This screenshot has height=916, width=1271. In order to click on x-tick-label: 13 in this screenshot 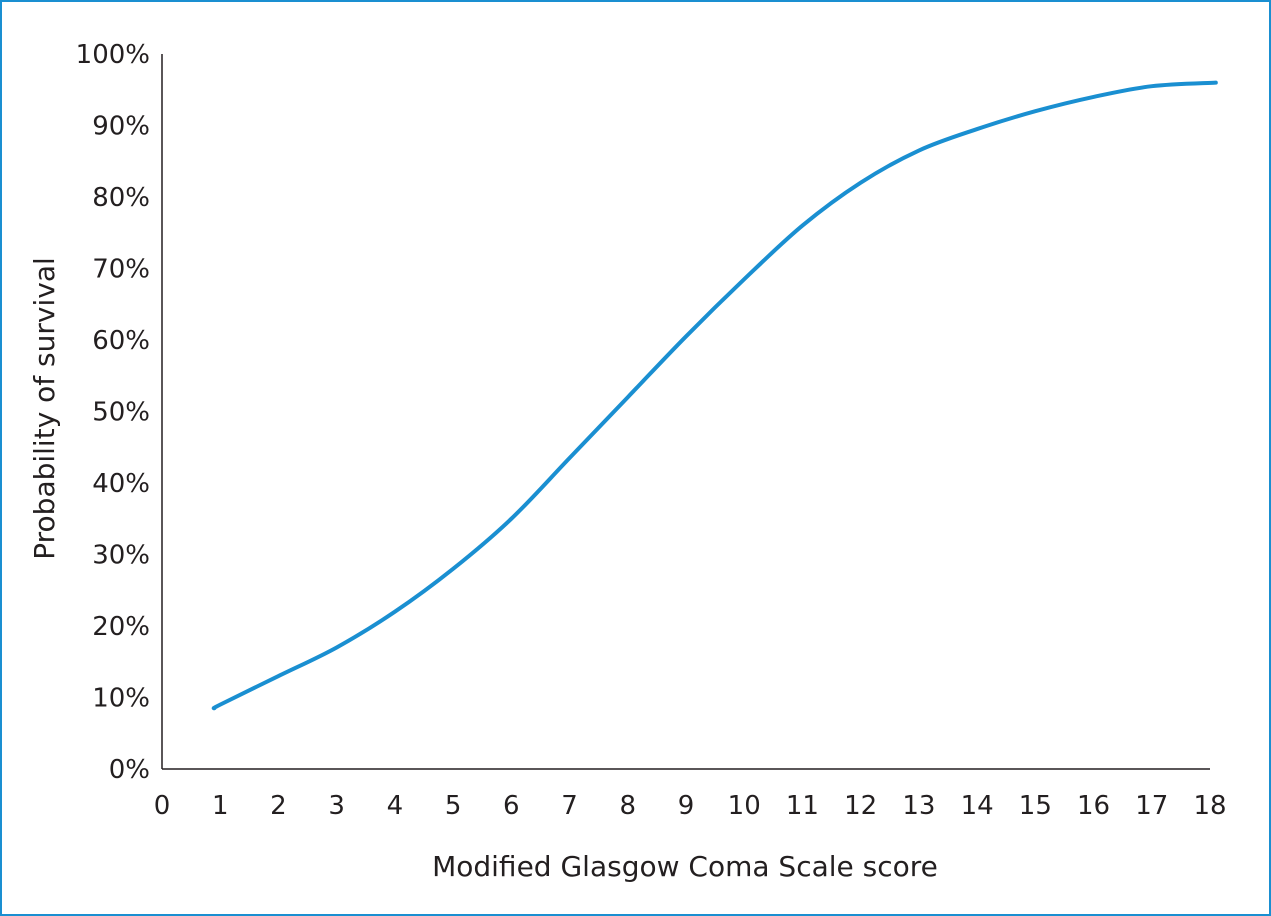, I will do `click(918, 806)`.